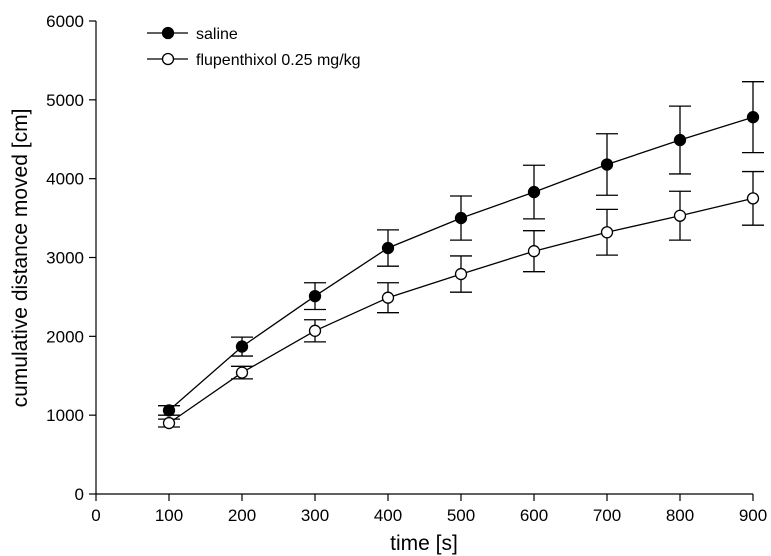 Image resolution: width=771 pixels, height=556 pixels. What do you see at coordinates (79, 494) in the screenshot?
I see `y-tick-label: 0` at bounding box center [79, 494].